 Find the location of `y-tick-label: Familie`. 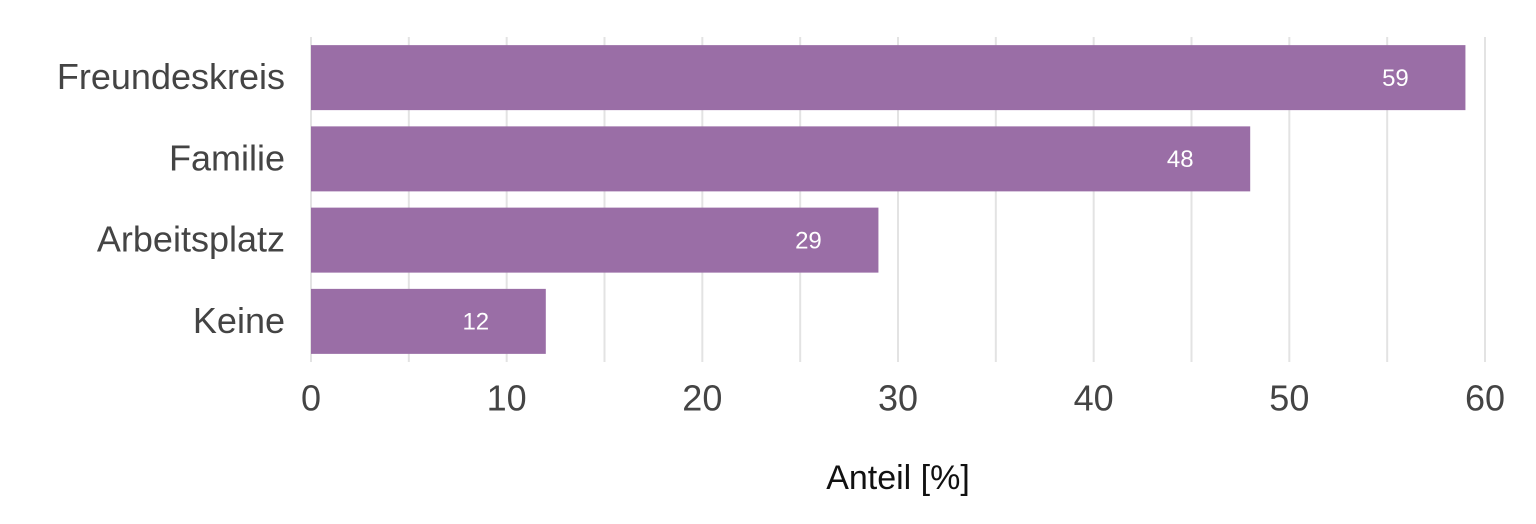

y-tick-label: Familie is located at coordinates (227, 157).